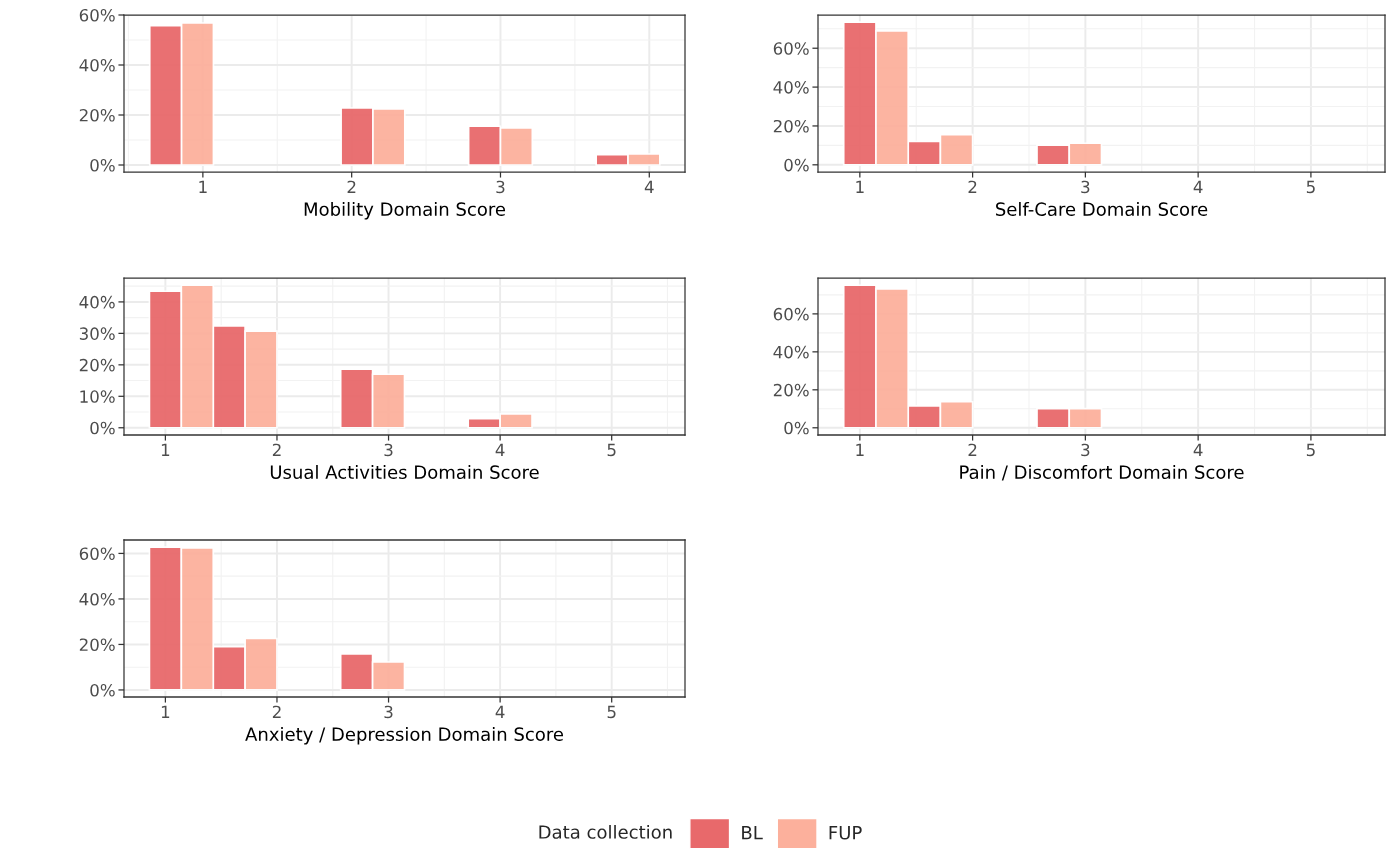  I want to click on legend-title: Data collection, so click(605, 831).